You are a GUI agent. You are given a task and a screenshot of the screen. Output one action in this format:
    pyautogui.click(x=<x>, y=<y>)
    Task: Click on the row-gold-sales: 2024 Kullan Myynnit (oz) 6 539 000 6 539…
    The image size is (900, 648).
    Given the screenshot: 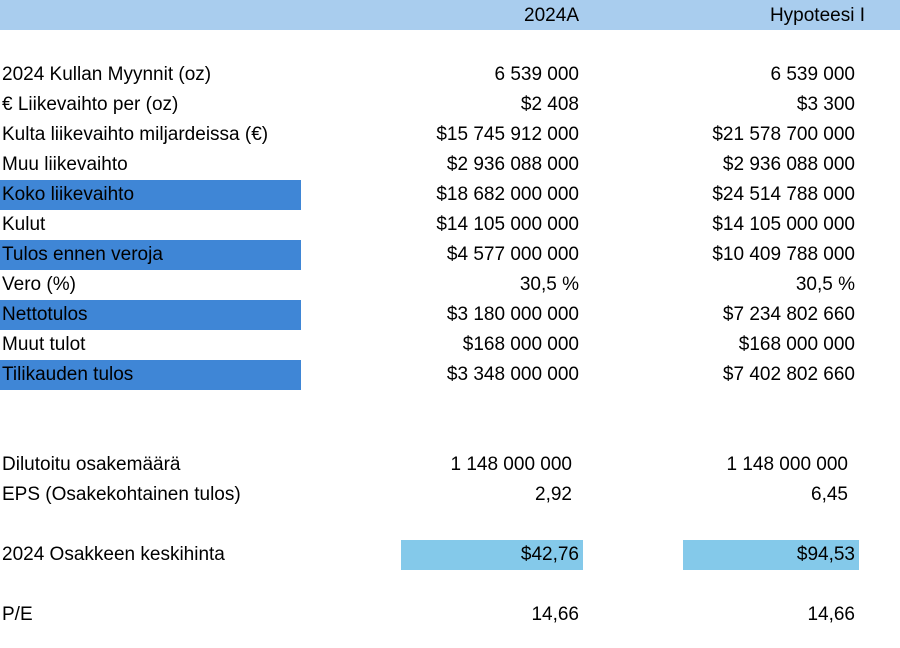 What is the action you would take?
    pyautogui.click(x=450, y=75)
    